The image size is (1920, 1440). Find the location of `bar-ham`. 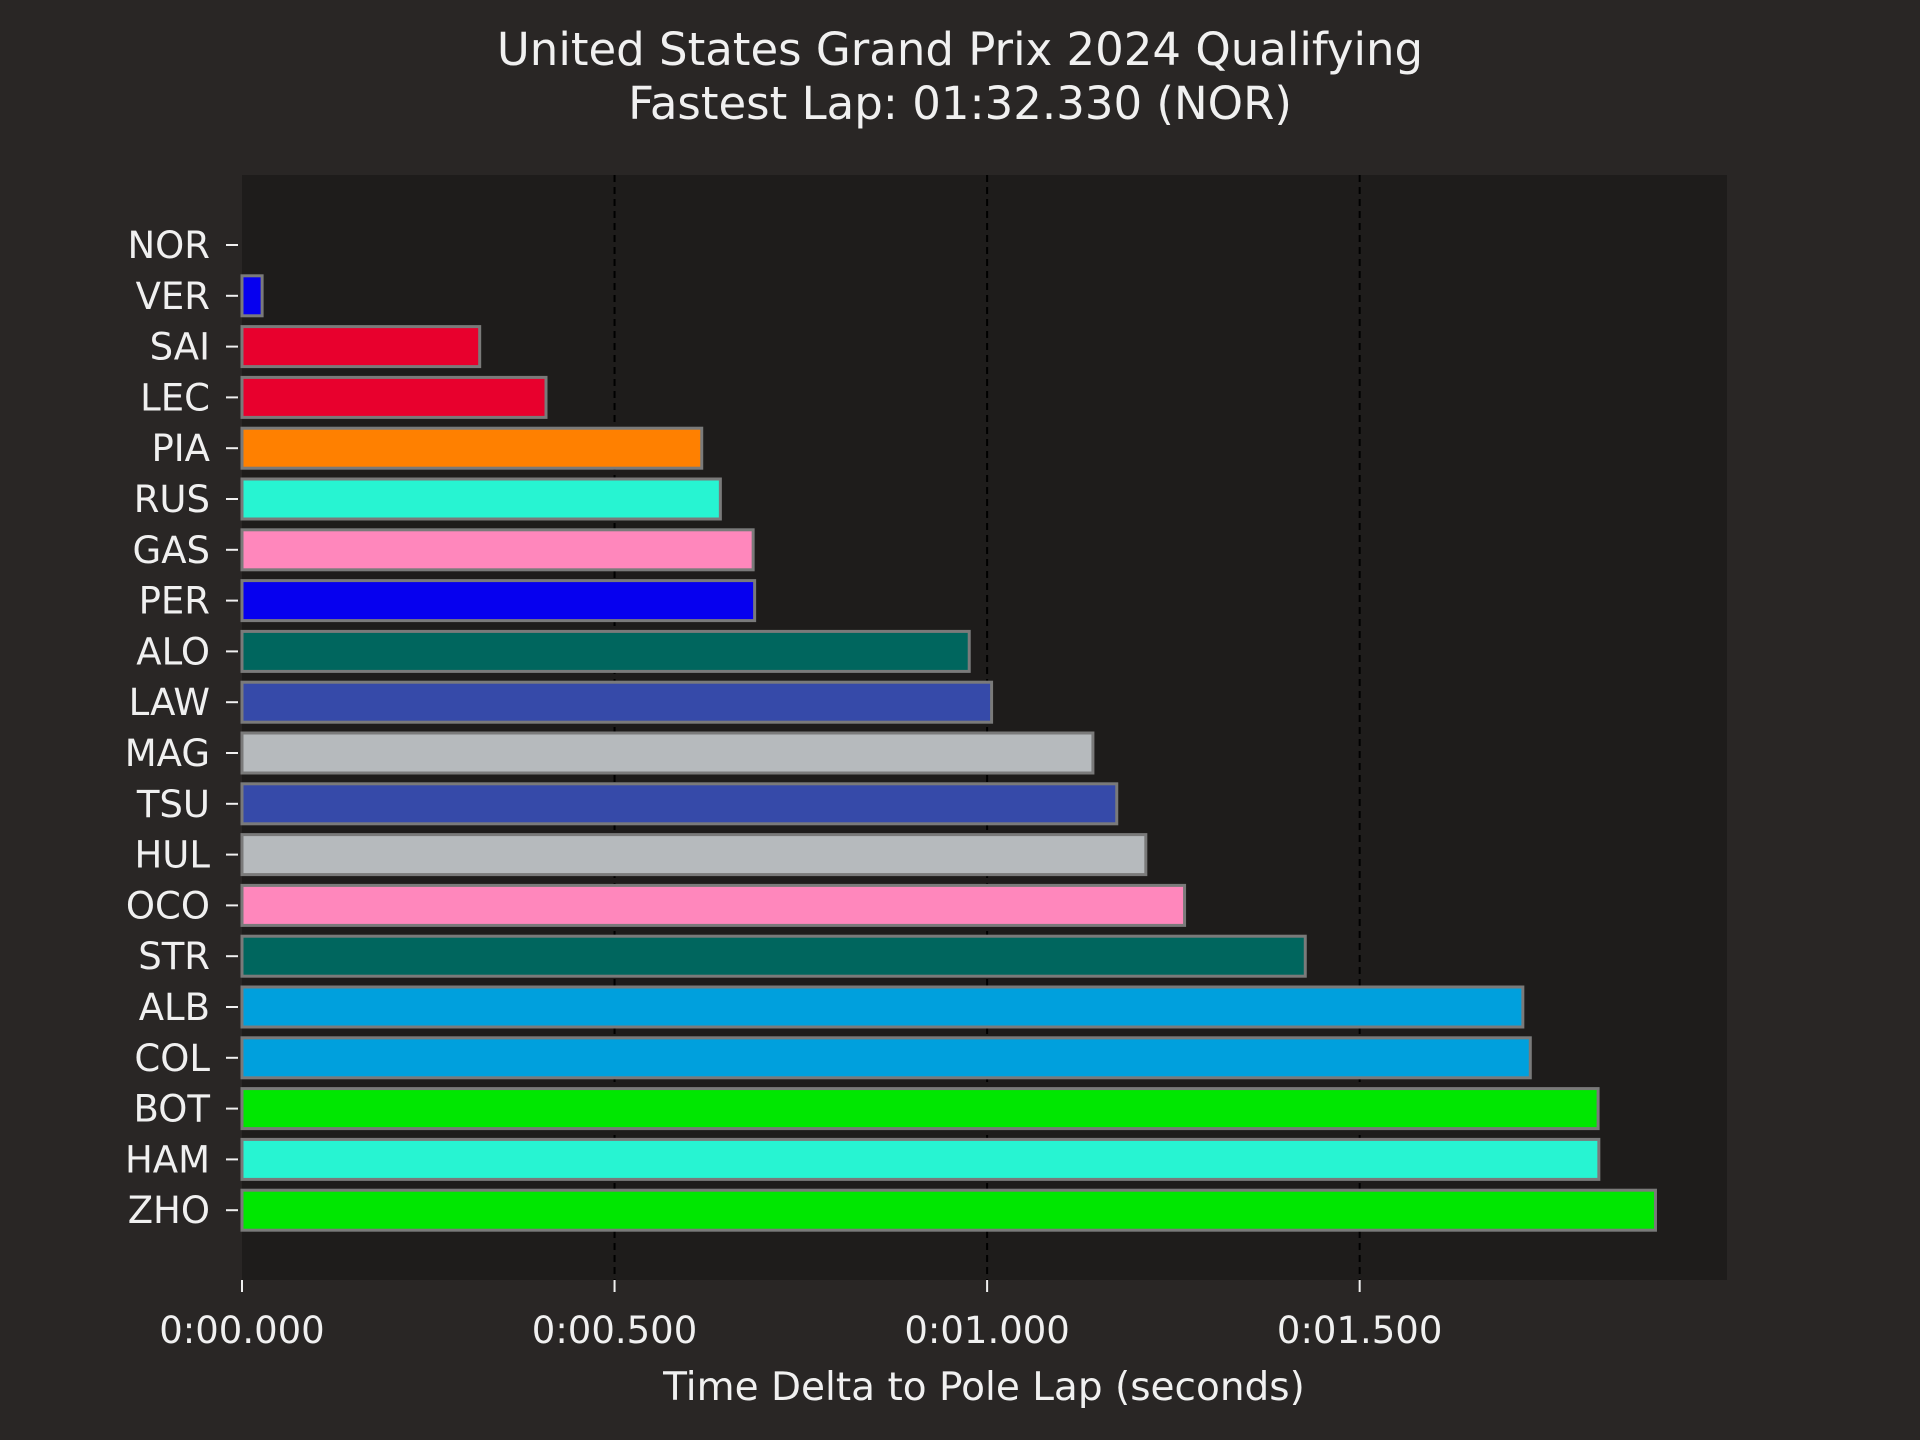

bar-ham is located at coordinates (920, 1159).